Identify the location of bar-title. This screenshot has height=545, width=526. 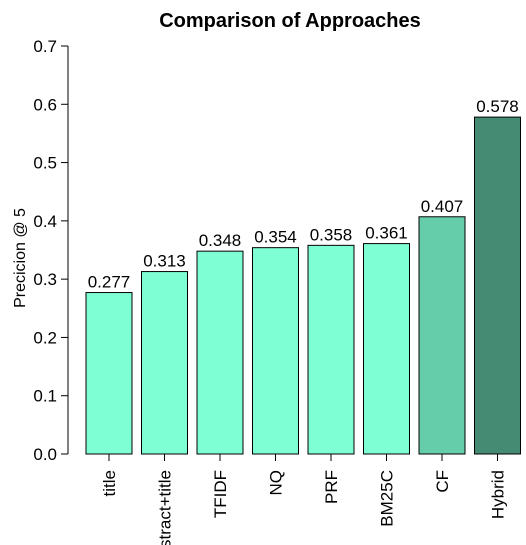
(109, 373).